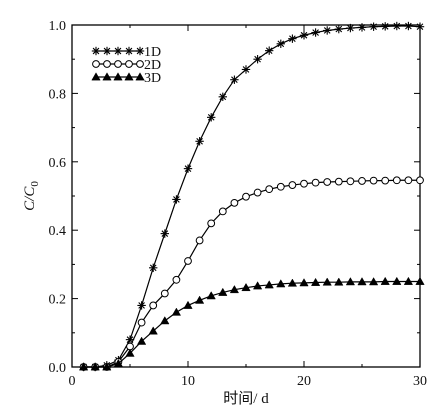 The width and height of the screenshot is (438, 405). Describe the element at coordinates (58, 26) in the screenshot. I see `y-tick-label: 1.0` at that location.